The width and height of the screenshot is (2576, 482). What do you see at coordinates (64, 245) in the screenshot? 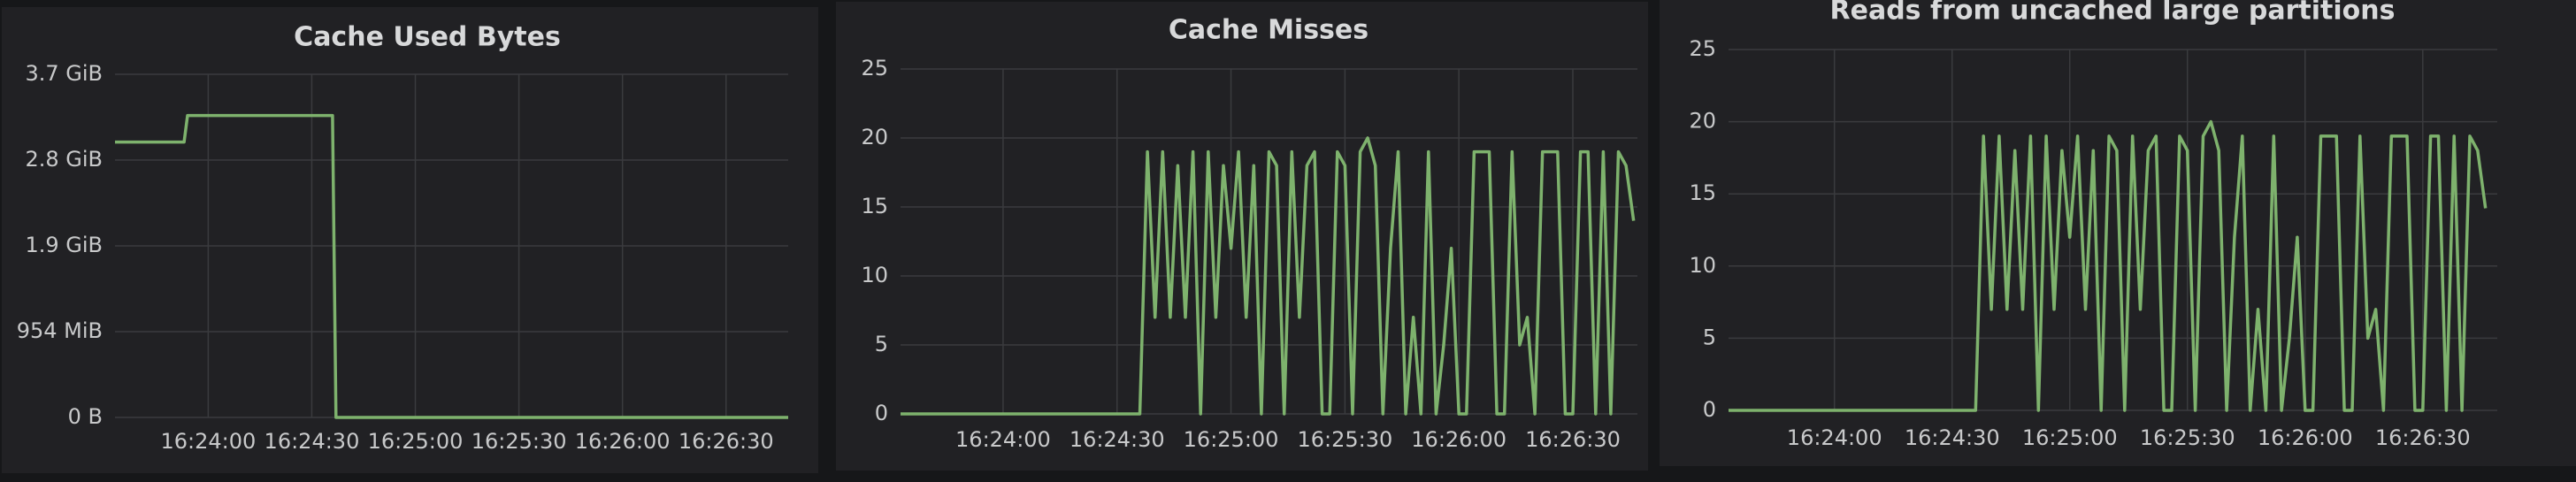
I see `y-tick-label: 1.9 GiB` at bounding box center [64, 245].